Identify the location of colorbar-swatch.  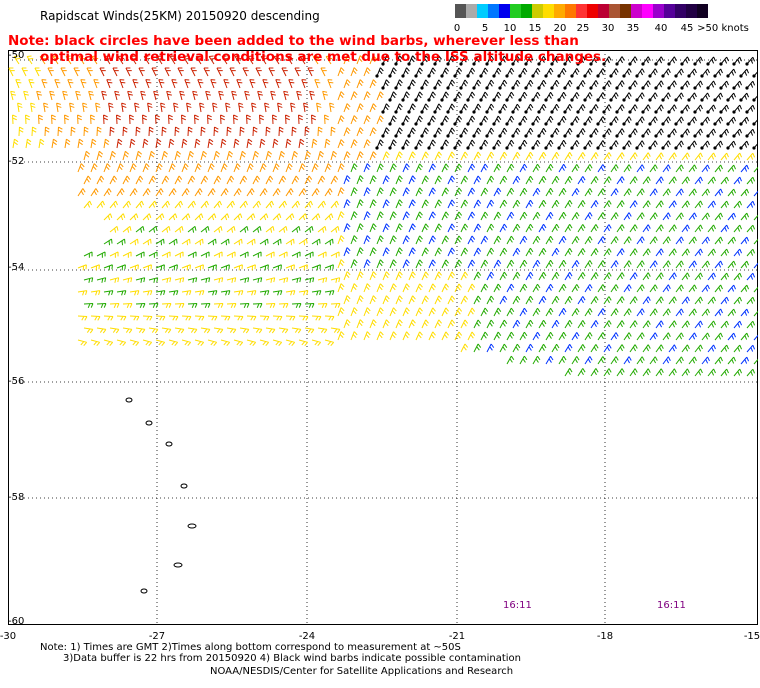
(625, 11).